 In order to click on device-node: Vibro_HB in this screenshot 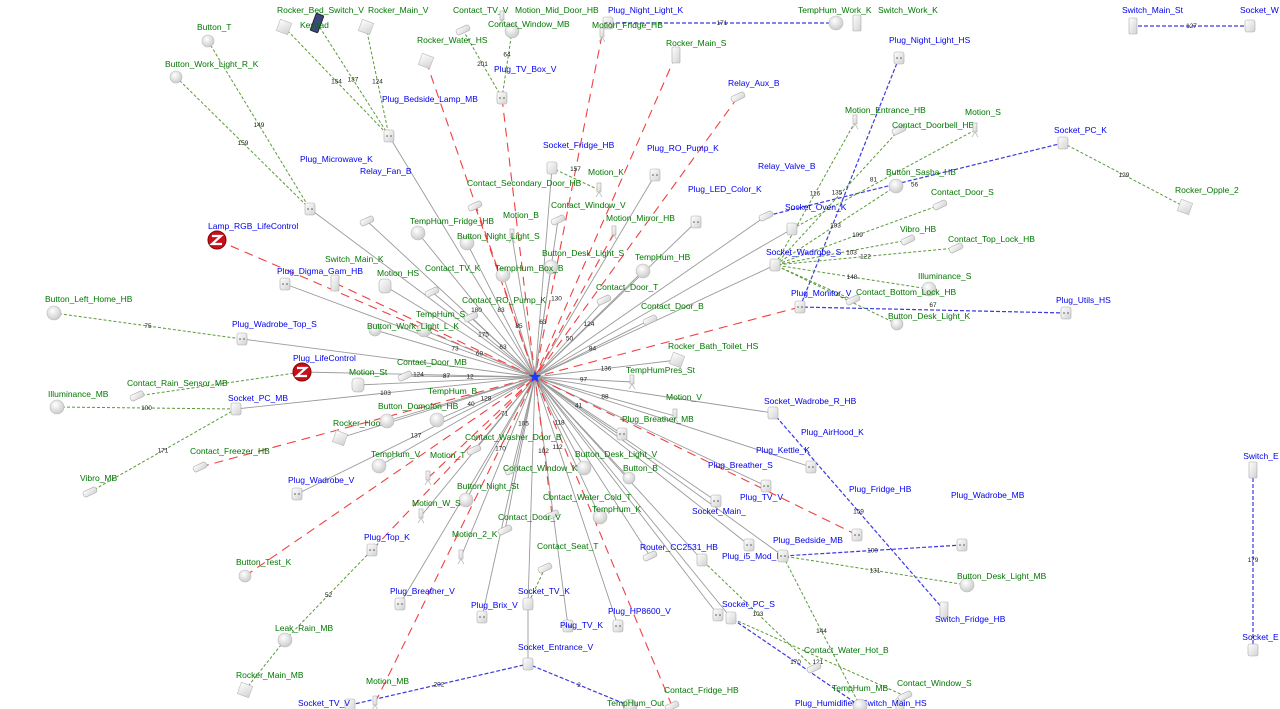, I will do `click(918, 235)`.